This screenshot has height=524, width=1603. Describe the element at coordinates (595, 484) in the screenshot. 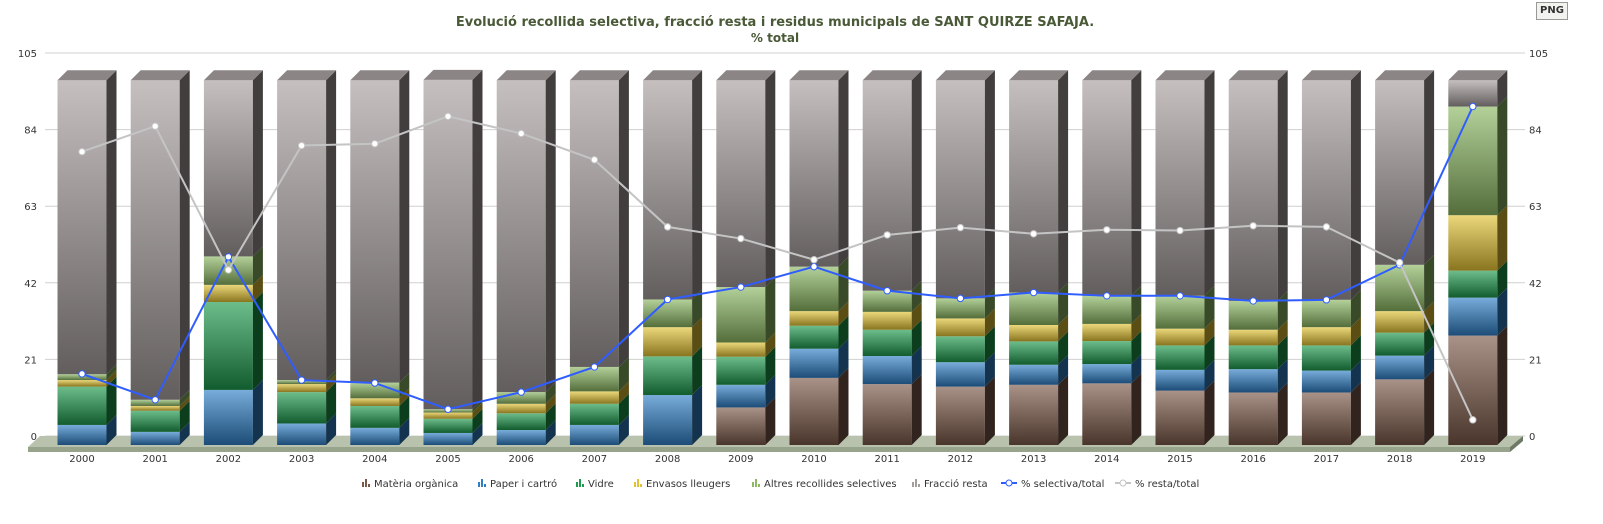

I see `legend-item: Vidre` at that location.